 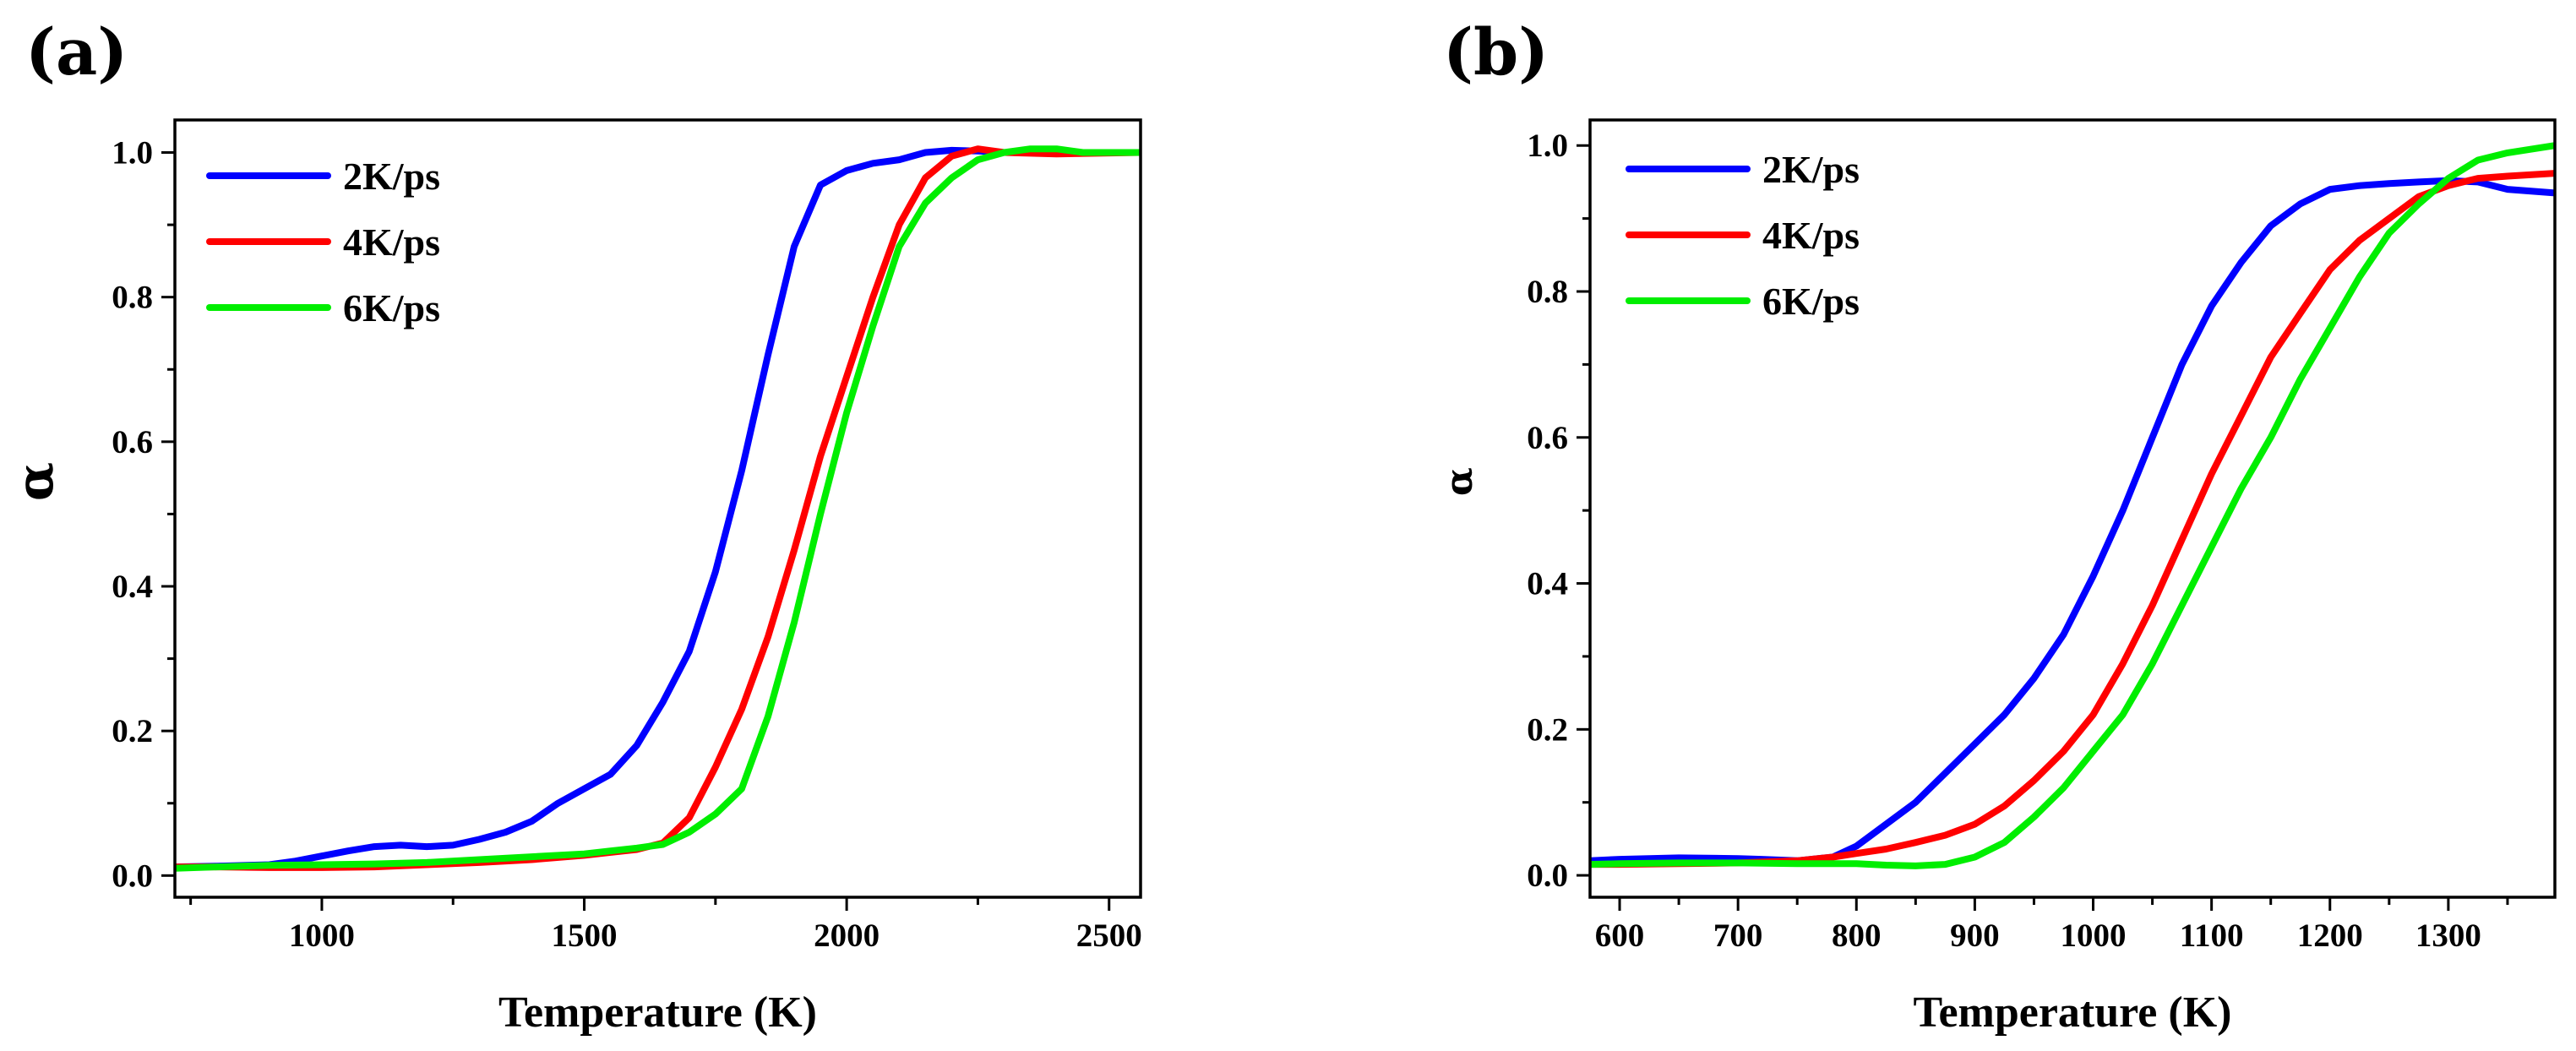 What do you see at coordinates (76, 52) in the screenshot?
I see `panel-a-label: (a)` at bounding box center [76, 52].